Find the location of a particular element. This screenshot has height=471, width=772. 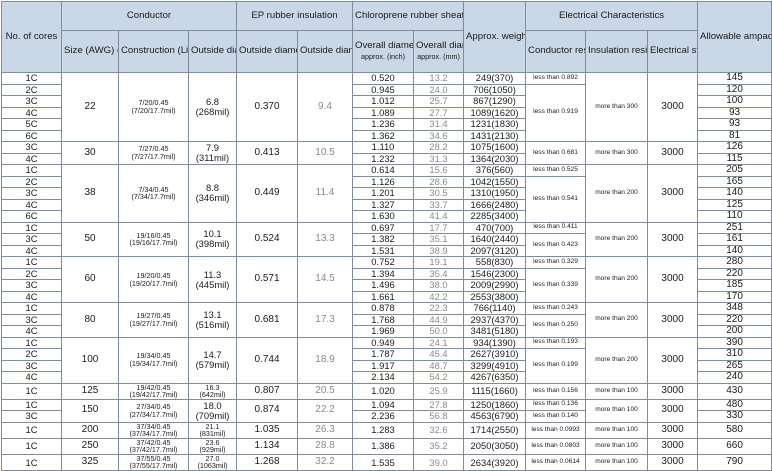

cell-sh-mm: 48.7 is located at coordinates (439, 365).